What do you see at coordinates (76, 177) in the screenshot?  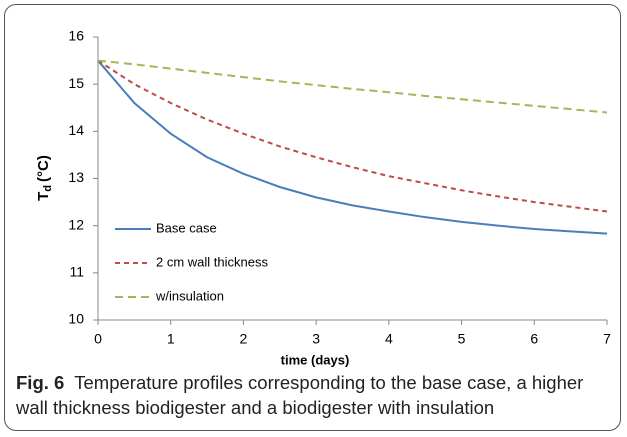 I see `y-tick-label: 13` at bounding box center [76, 177].